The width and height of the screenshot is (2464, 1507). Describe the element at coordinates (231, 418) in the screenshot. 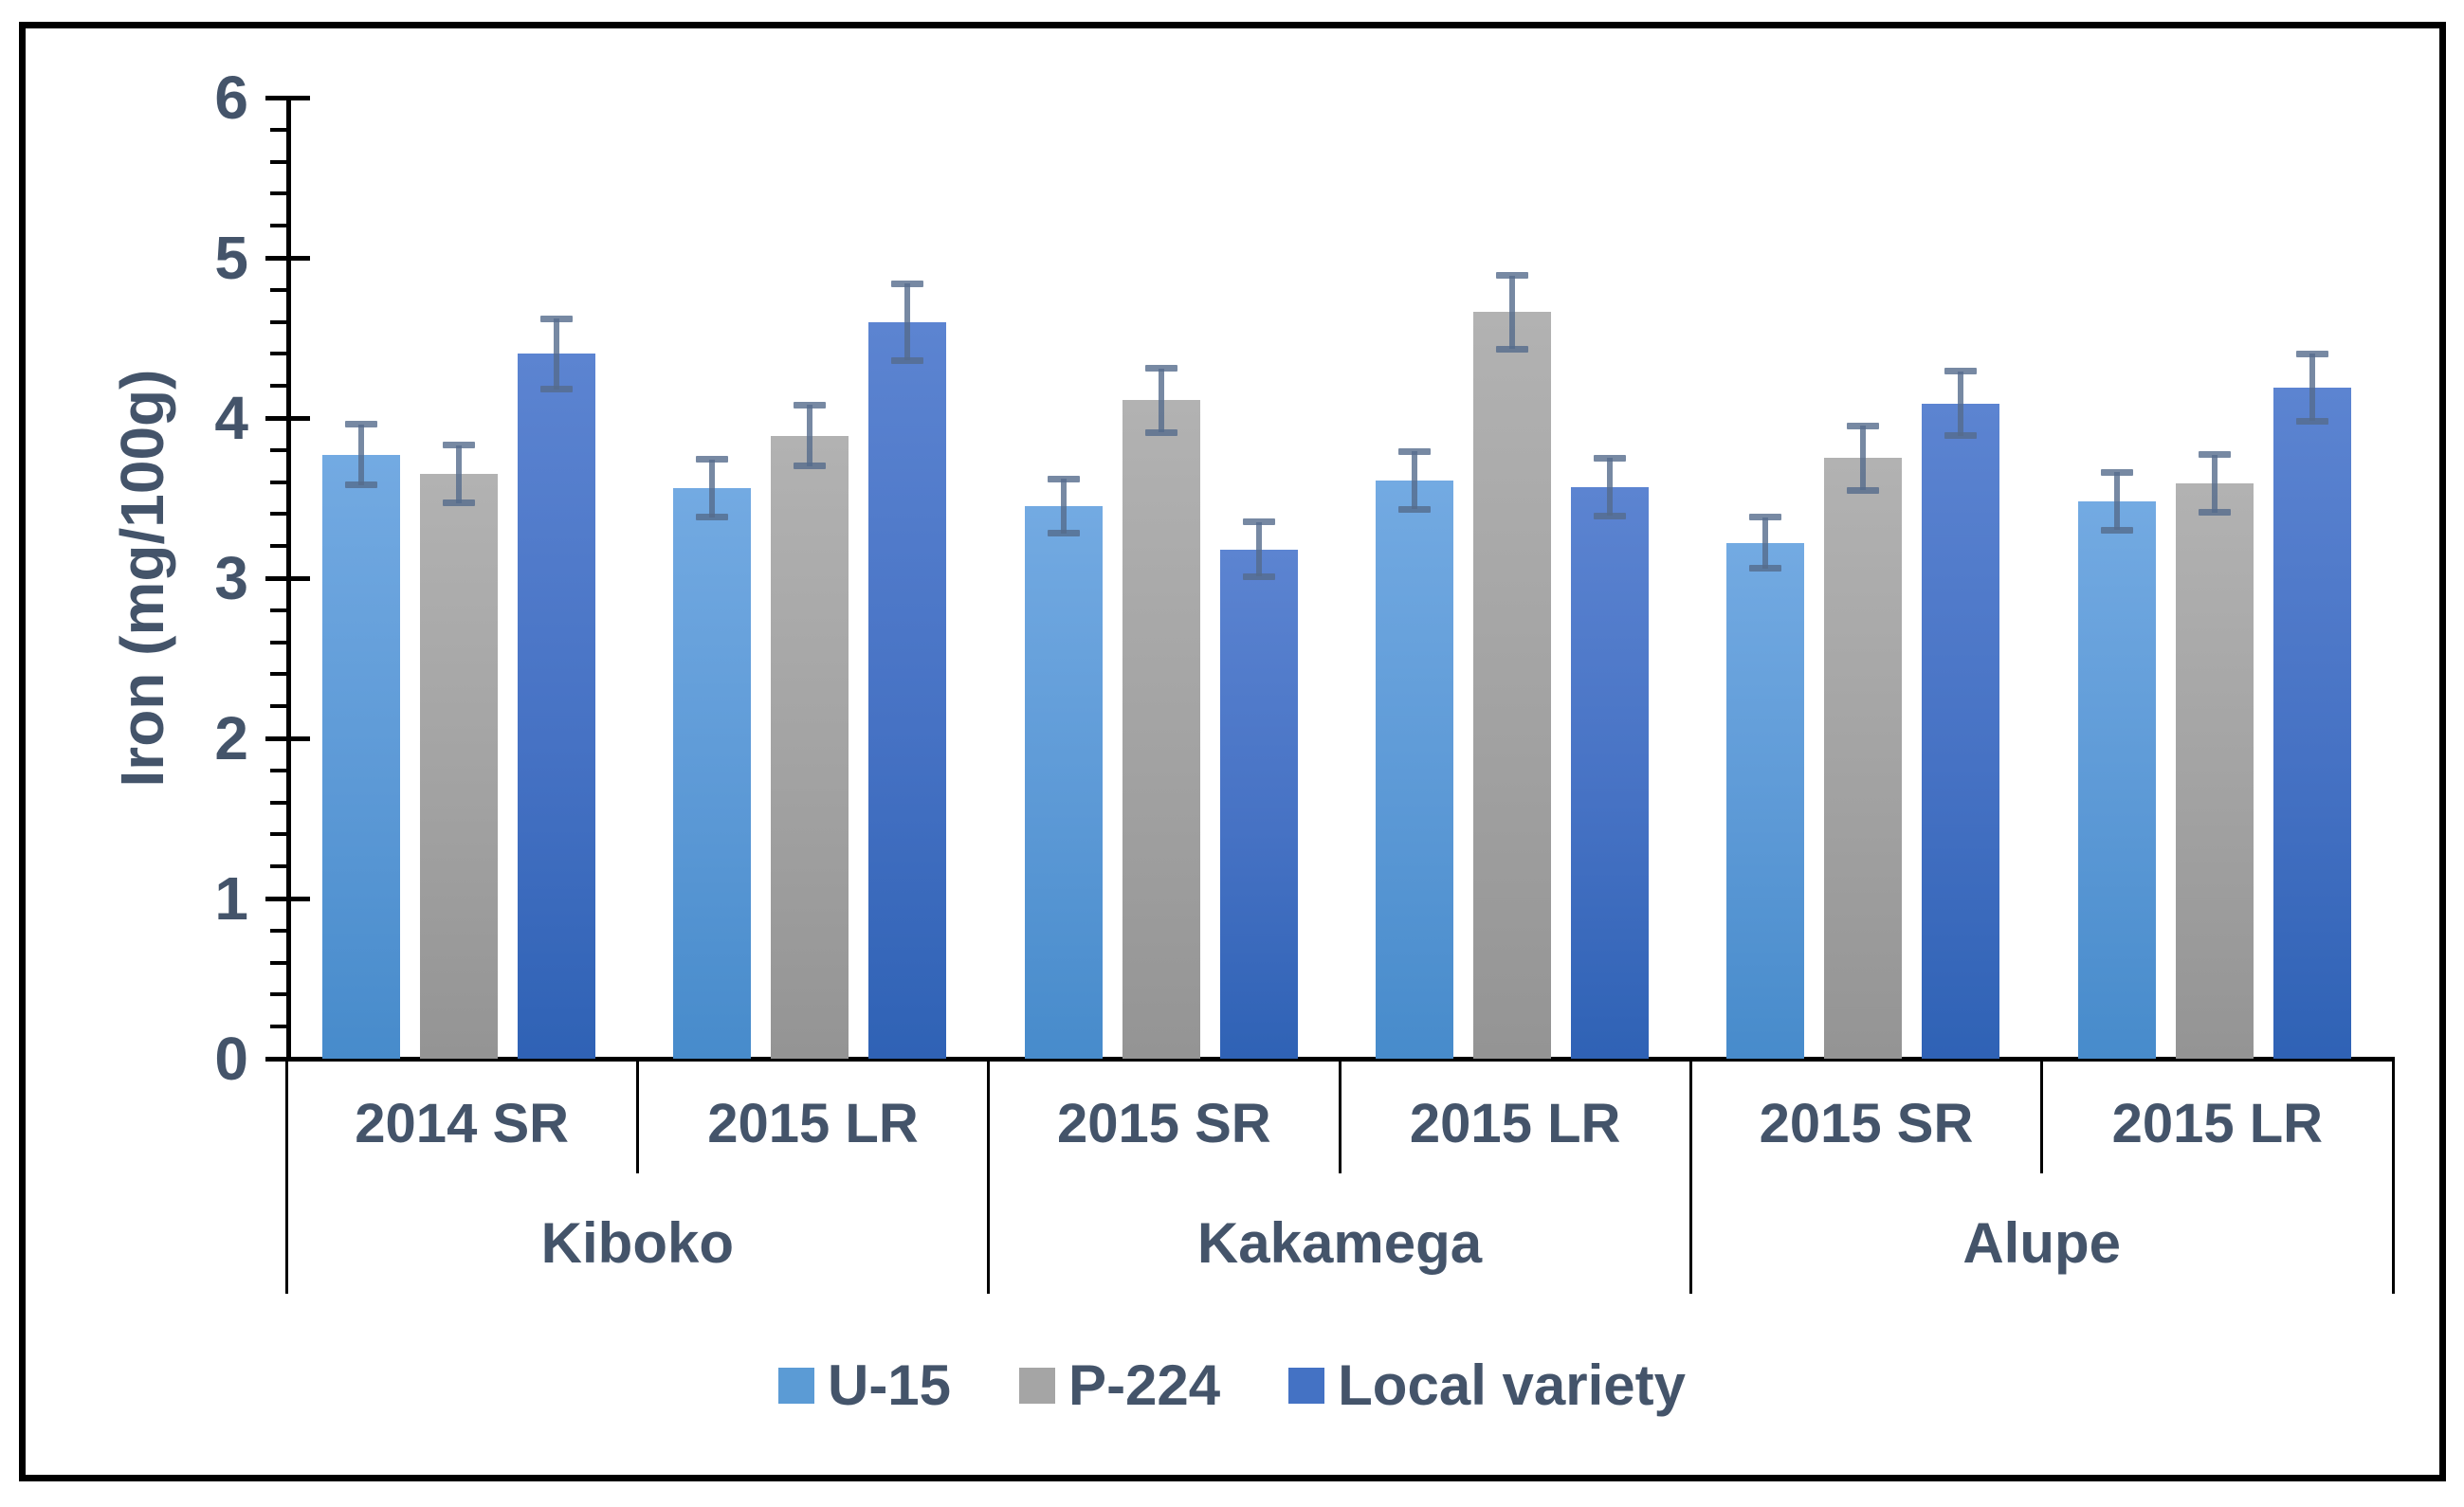

I see `y-tick-label: 4` at that location.